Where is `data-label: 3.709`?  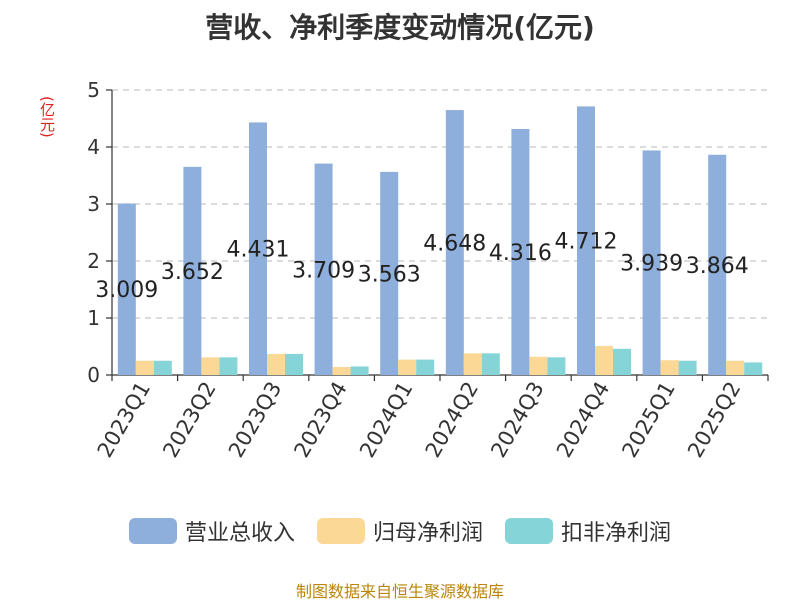
data-label: 3.709 is located at coordinates (323, 270).